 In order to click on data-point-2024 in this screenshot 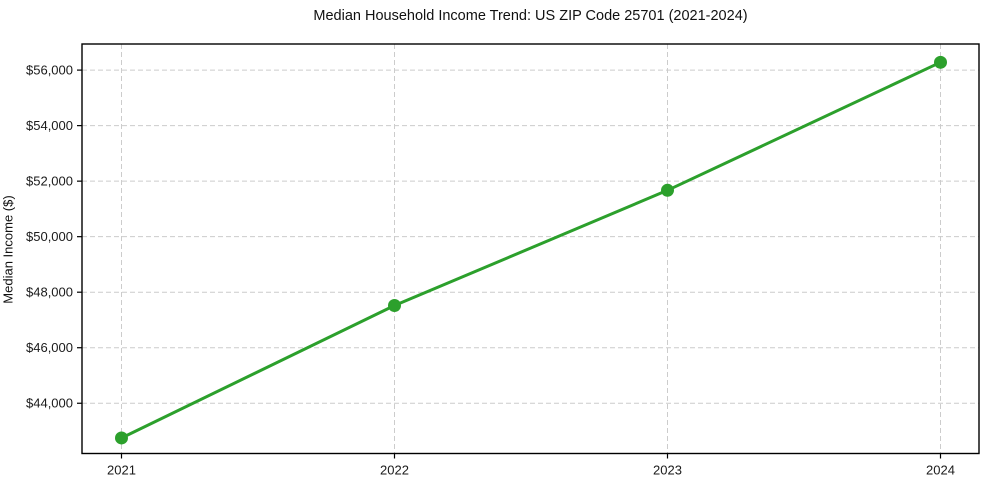, I will do `click(940, 62)`.